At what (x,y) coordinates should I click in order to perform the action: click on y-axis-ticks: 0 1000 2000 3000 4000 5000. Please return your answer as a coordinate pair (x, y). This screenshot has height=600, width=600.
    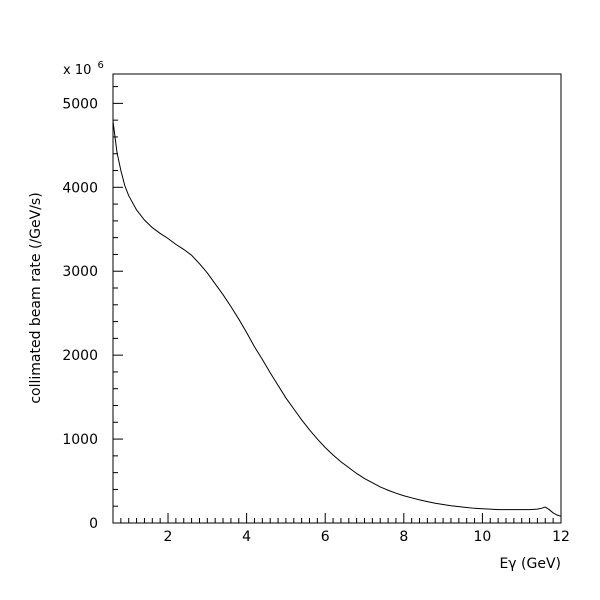
    Looking at the image, I should click on (92, 309).